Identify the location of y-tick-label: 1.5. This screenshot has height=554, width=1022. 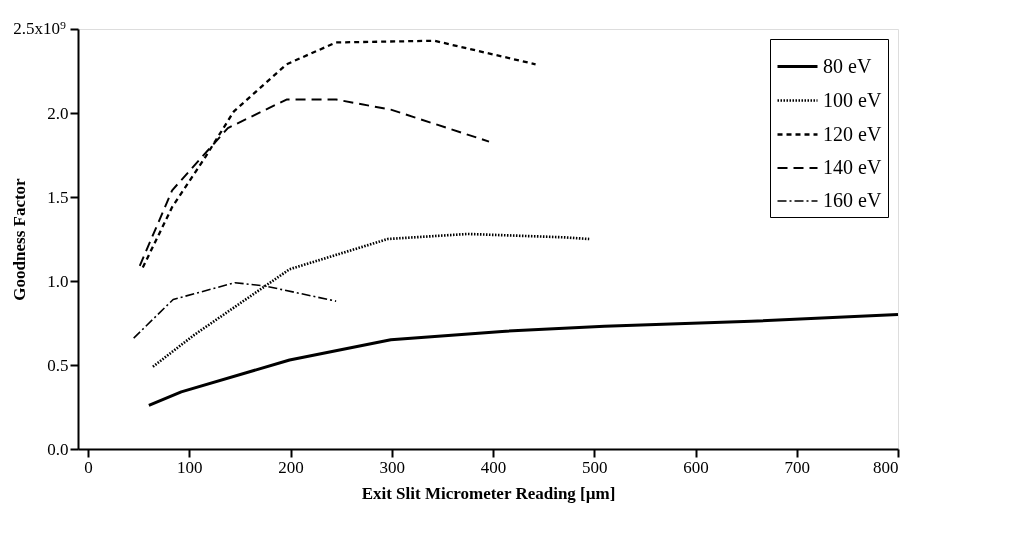
(58, 197).